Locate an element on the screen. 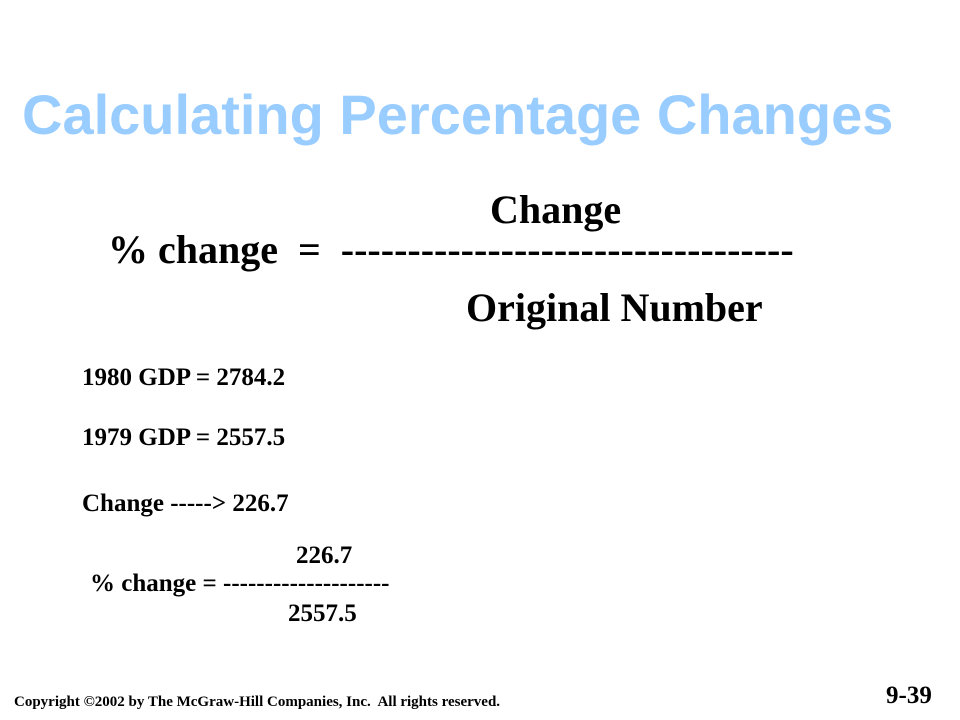 Image resolution: width=960 pixels, height=720 pixels. page-number: 9-39 is located at coordinates (909, 695).